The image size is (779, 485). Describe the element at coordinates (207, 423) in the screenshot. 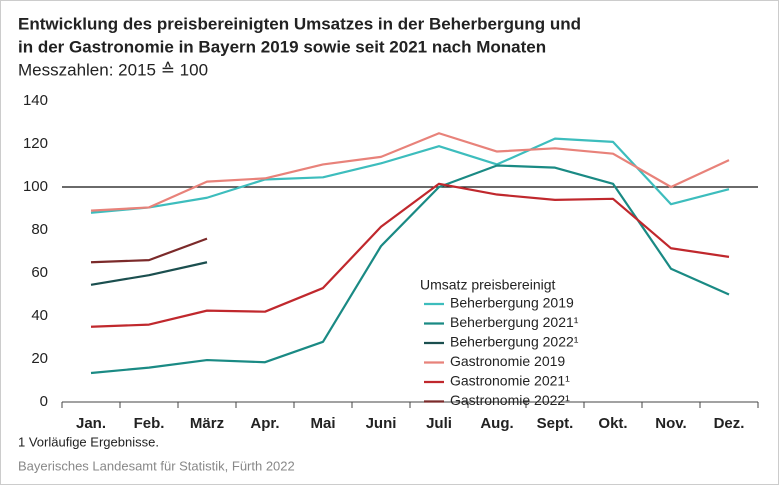

I see `x-tick-label: März` at that location.